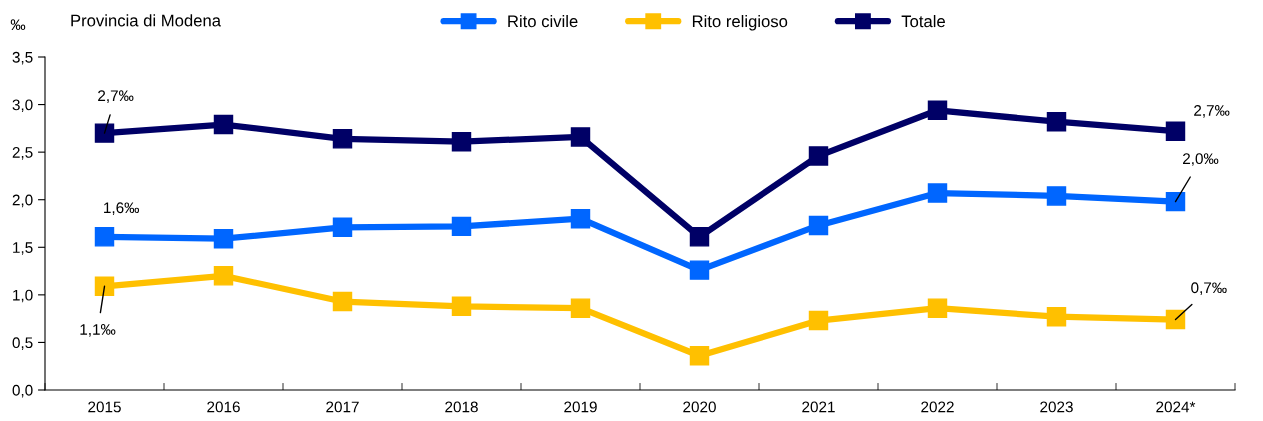  Describe the element at coordinates (22, 343) in the screenshot. I see `y-tick-label: 0,5` at that location.